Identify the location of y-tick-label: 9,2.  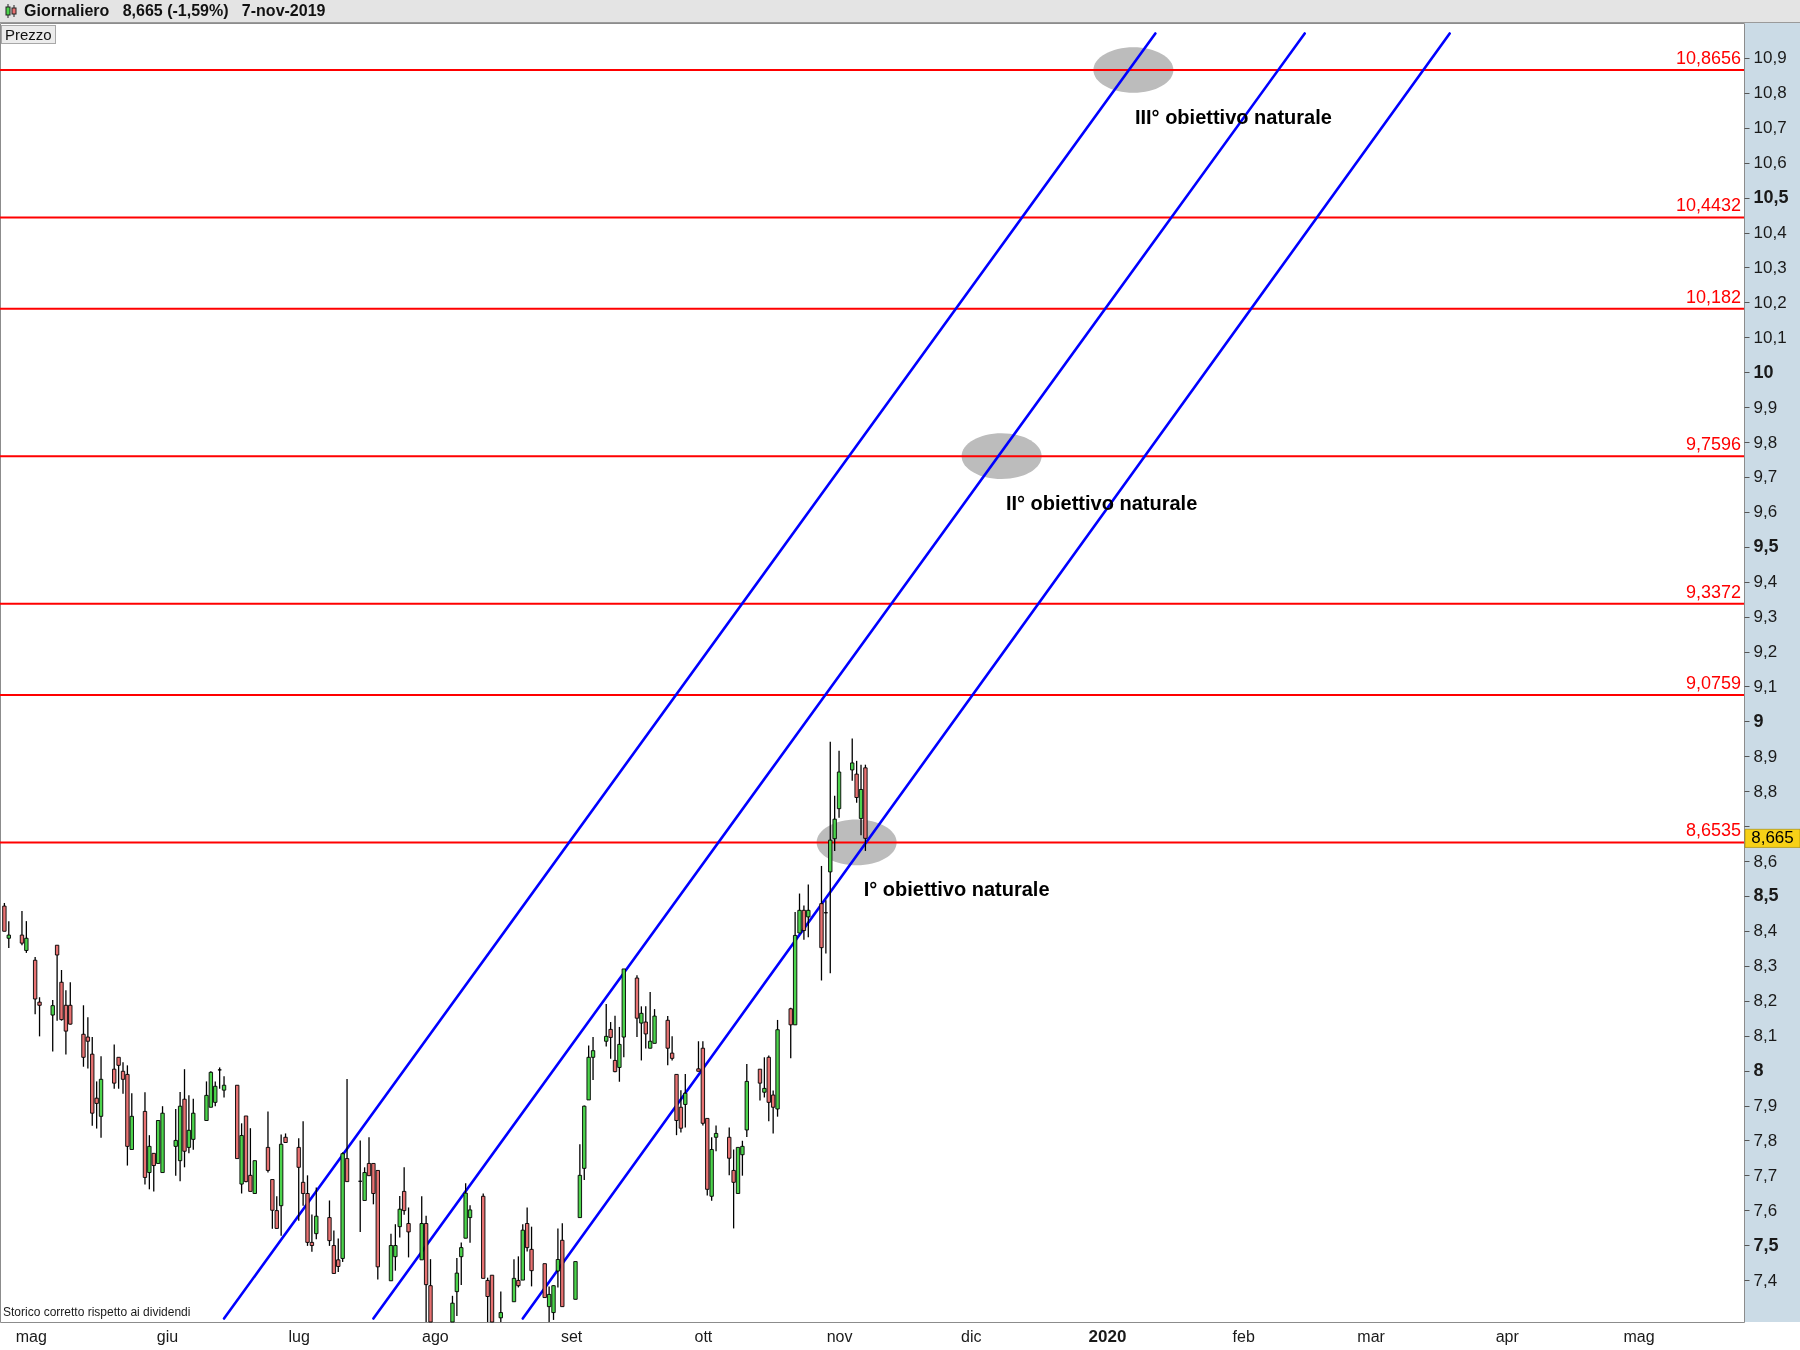
(1765, 652).